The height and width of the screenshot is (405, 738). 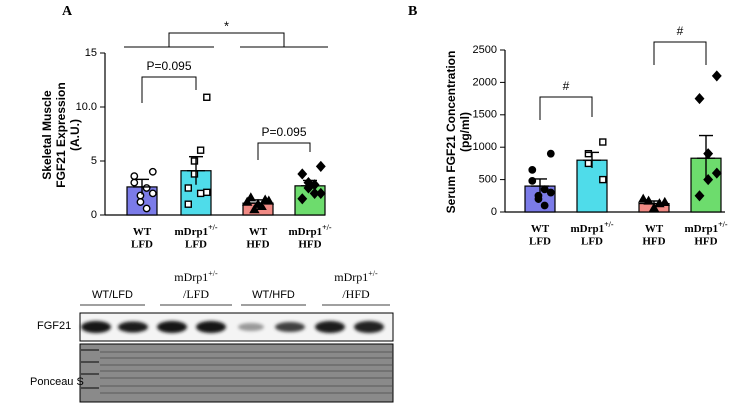 I want to click on y-tick-label: 10.0, so click(x=86, y=107).